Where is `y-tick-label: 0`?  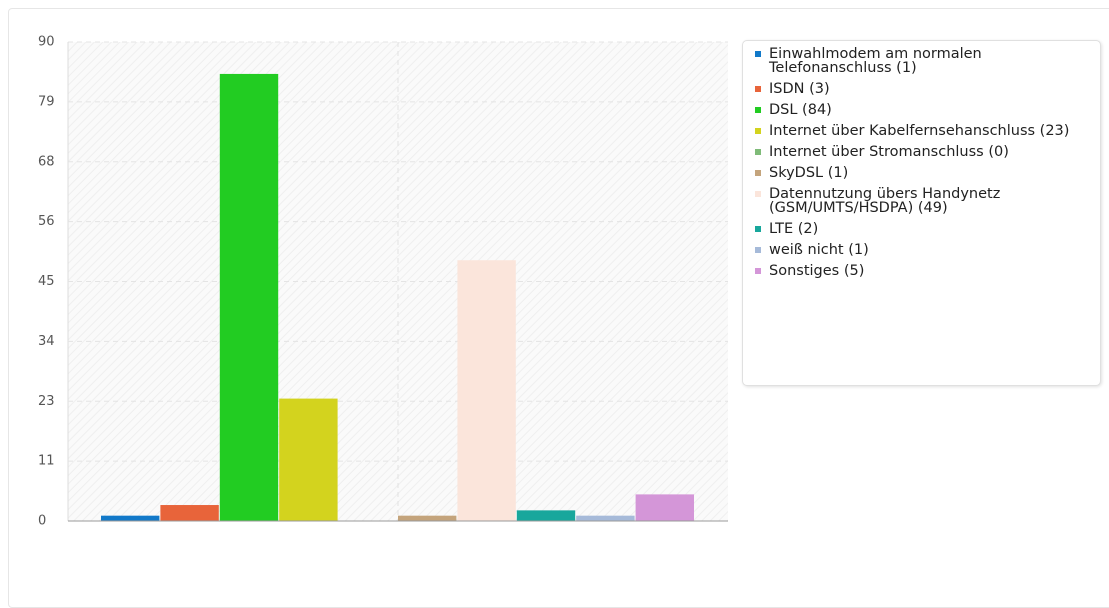 y-tick-label: 0 is located at coordinates (42, 521).